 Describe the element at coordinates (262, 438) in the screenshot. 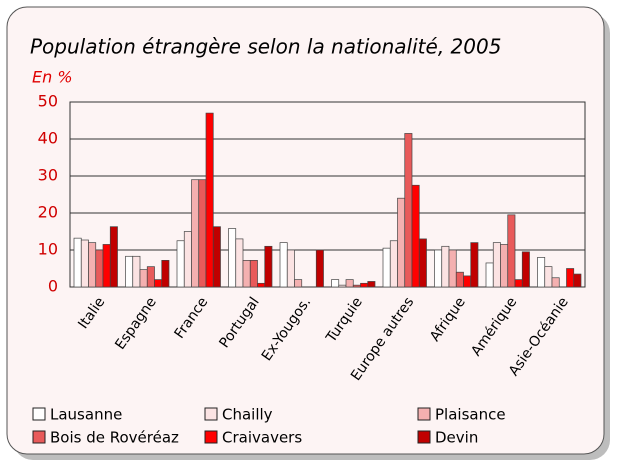

I see `legend-label: Craivavers` at that location.